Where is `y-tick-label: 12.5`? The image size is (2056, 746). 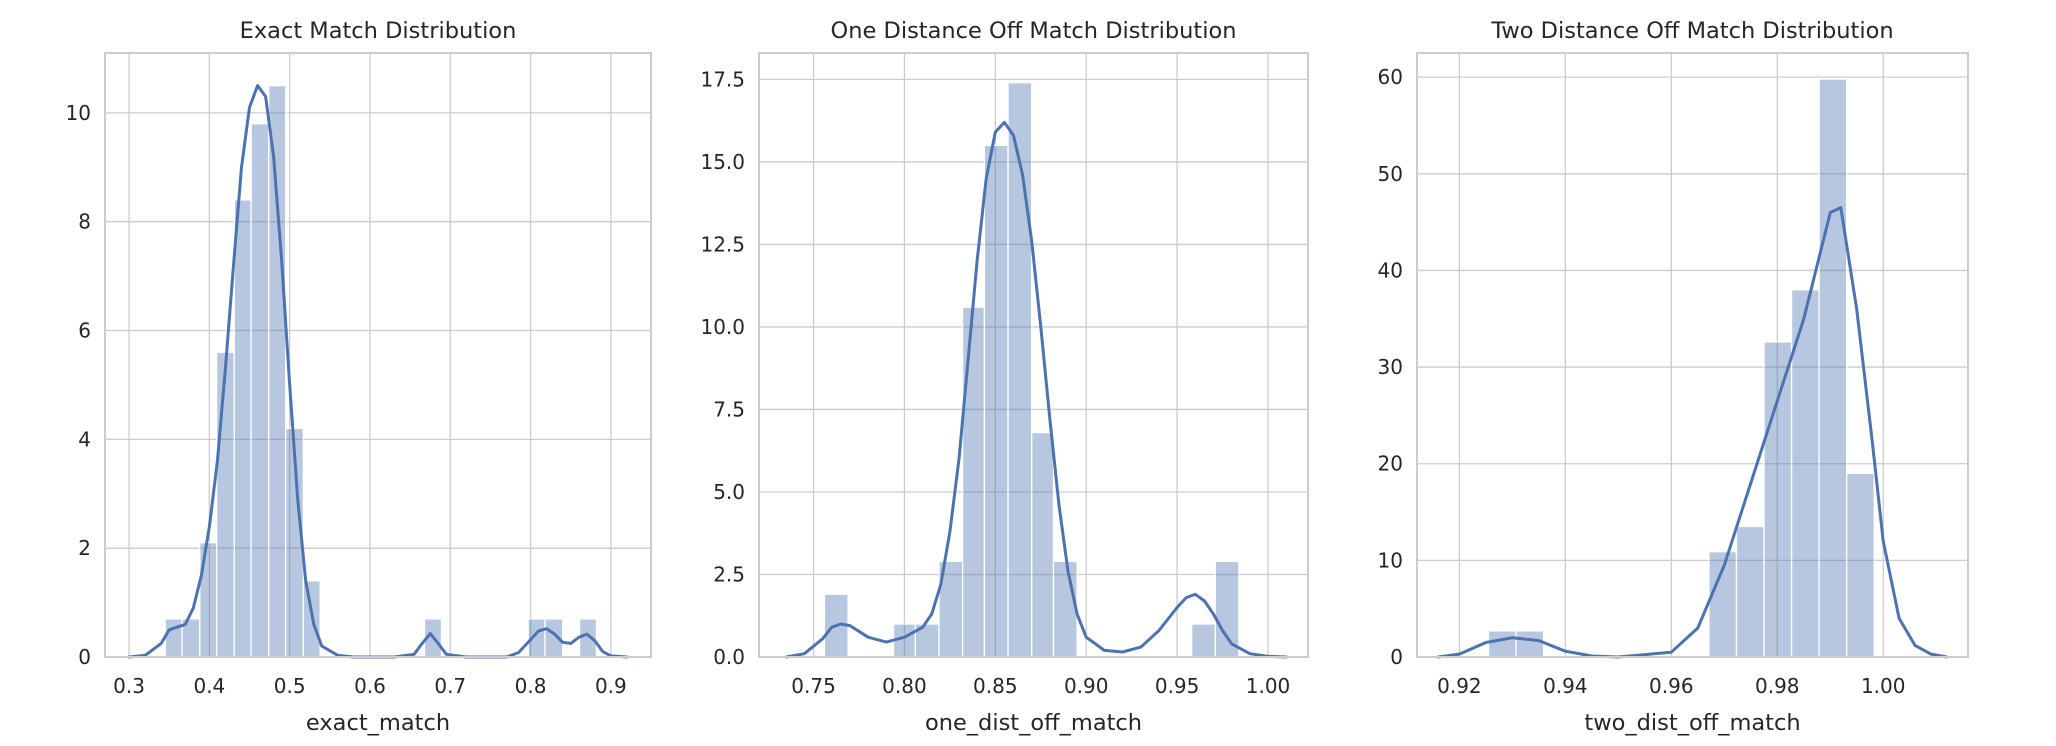
y-tick-label: 12.5 is located at coordinates (722, 244).